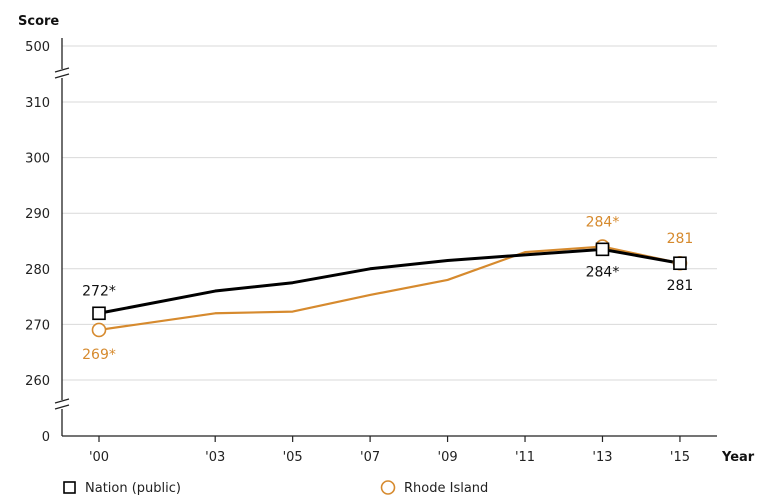  Describe the element at coordinates (37, 103) in the screenshot. I see `y-tick-label: 310` at that location.